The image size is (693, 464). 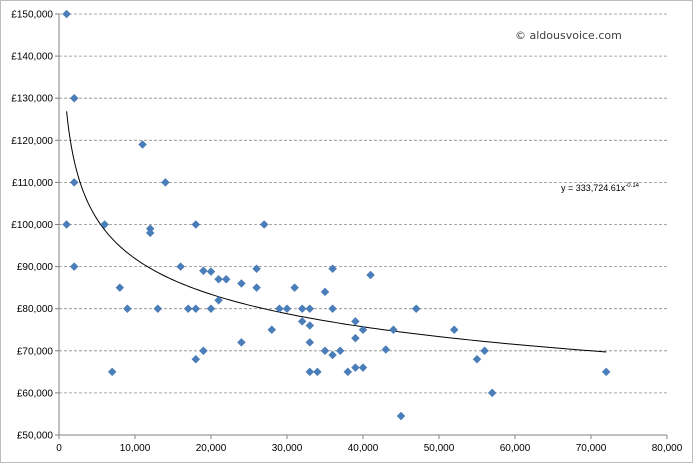 What do you see at coordinates (32, 15) in the screenshot?
I see `y-tick-label: £150,000` at bounding box center [32, 15].